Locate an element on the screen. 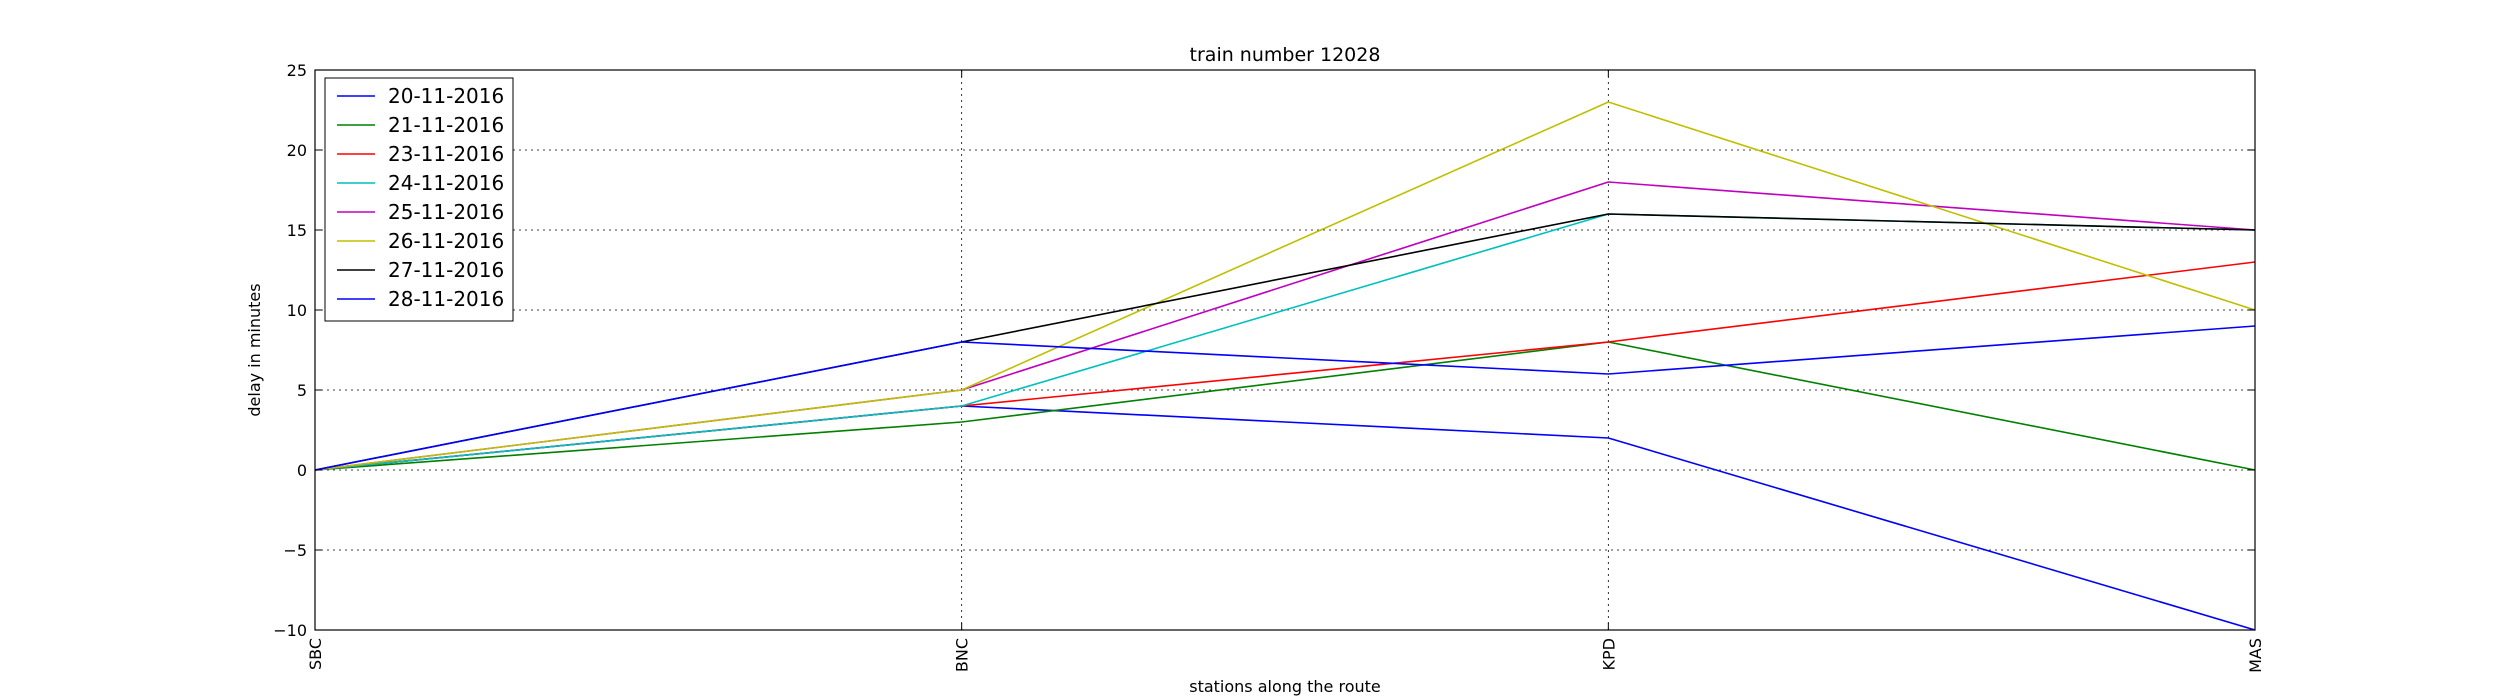 This screenshot has height=700, width=2500. y-tick-label: 10 is located at coordinates (297, 310).